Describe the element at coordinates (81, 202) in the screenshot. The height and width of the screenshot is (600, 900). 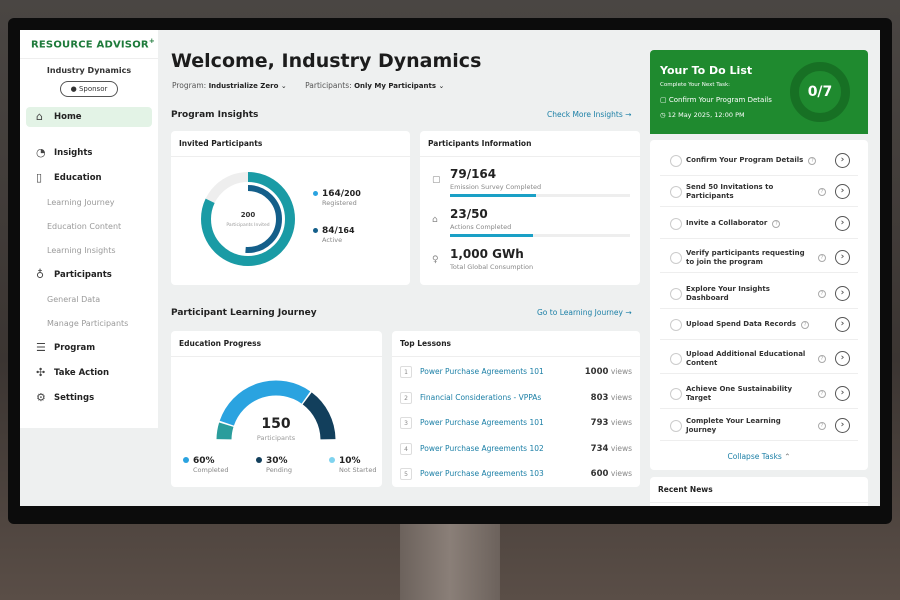
I see `sidebar-item-learning-journey: Learning Journey` at that location.